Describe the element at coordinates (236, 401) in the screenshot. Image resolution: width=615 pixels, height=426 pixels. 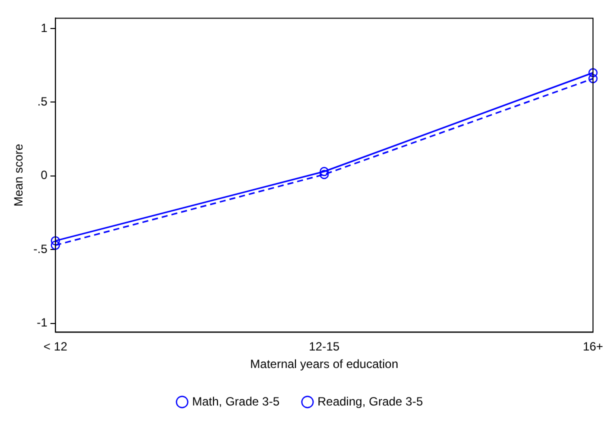
I see `legend-label: Math, Grade 3-5` at that location.